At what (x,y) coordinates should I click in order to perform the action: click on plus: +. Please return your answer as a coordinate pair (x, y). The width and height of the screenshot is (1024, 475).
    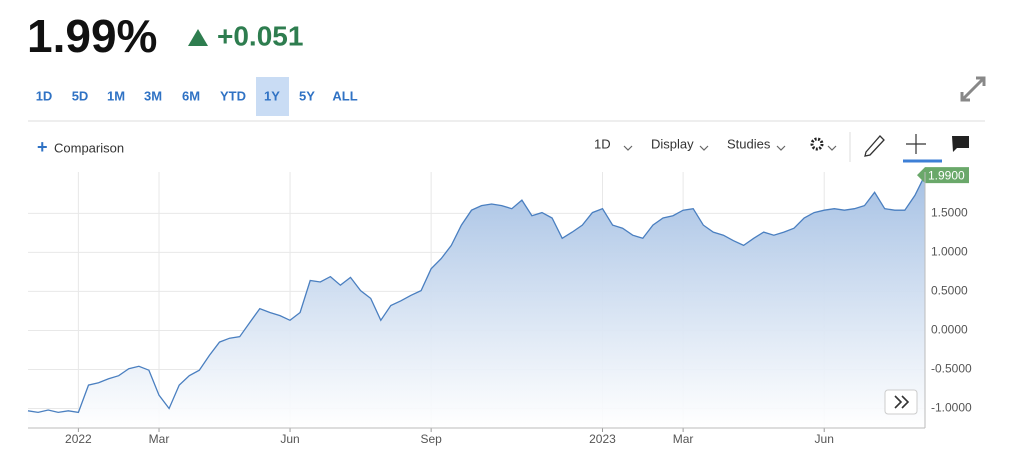
    Looking at the image, I should click on (42, 147).